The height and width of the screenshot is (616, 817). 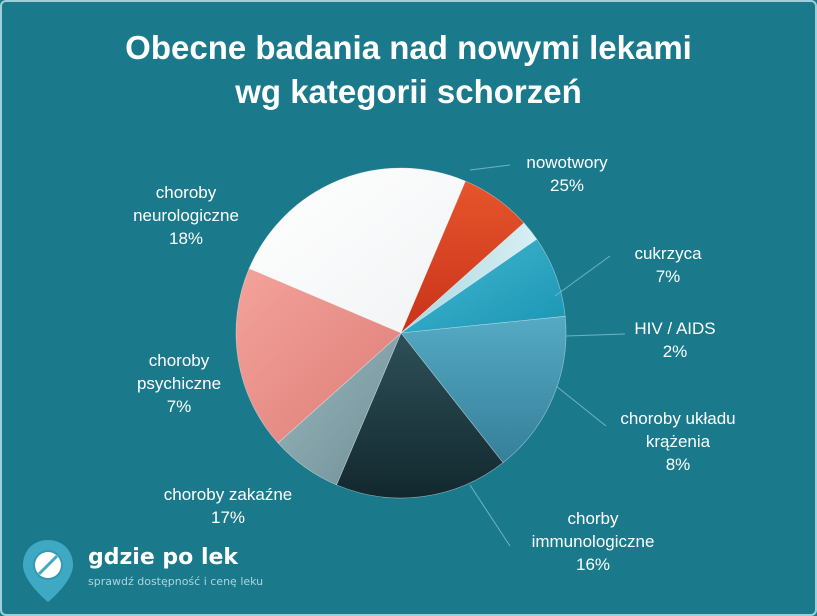 What do you see at coordinates (678, 464) in the screenshot?
I see `slice-label: 8%` at bounding box center [678, 464].